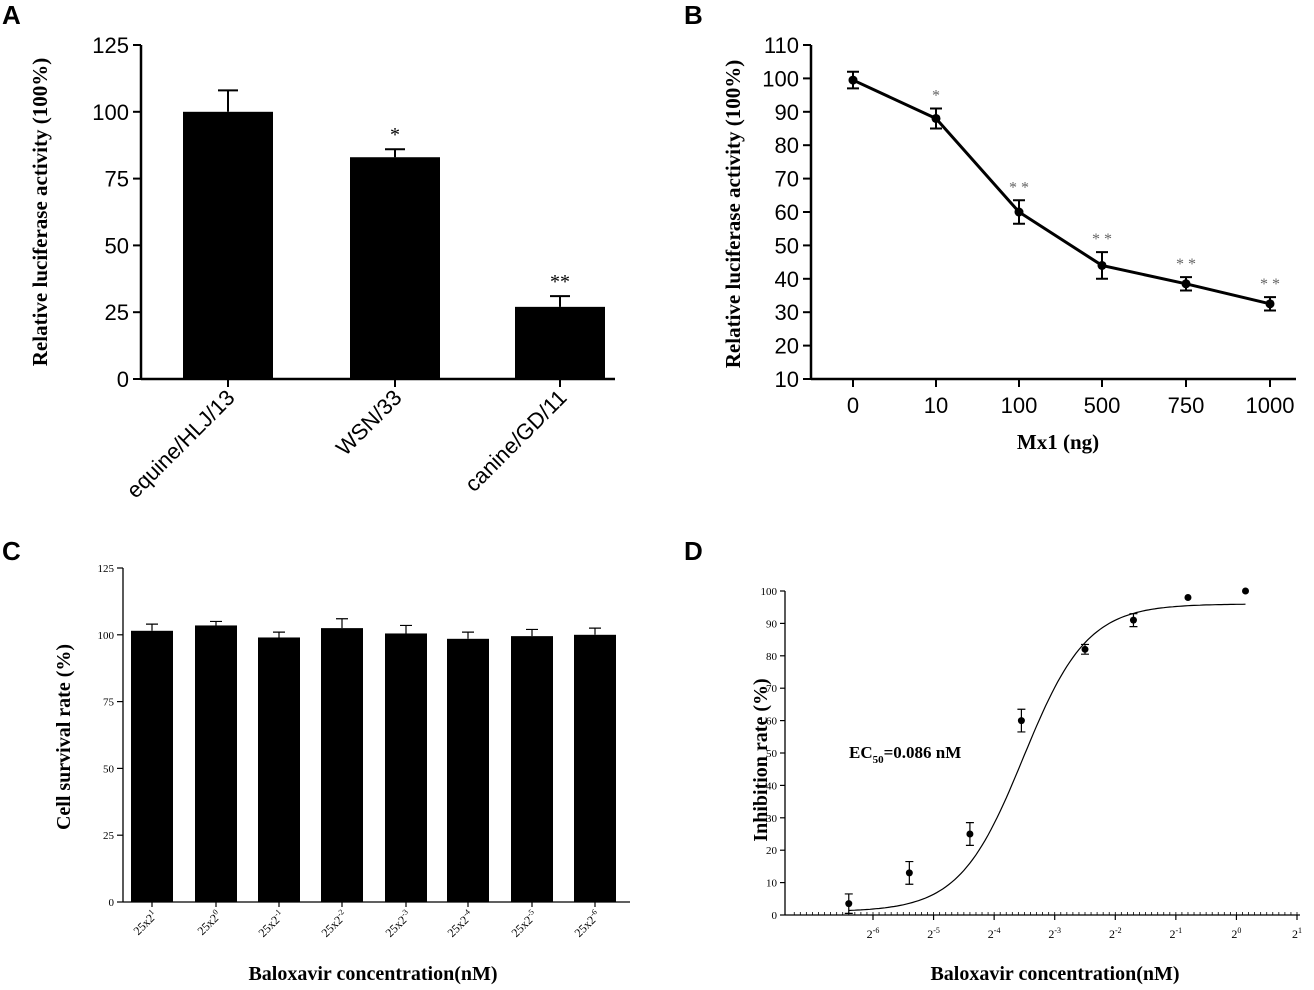 The height and width of the screenshot is (990, 1314). I want to click on x-tick-label: 2-5, so click(933, 933).